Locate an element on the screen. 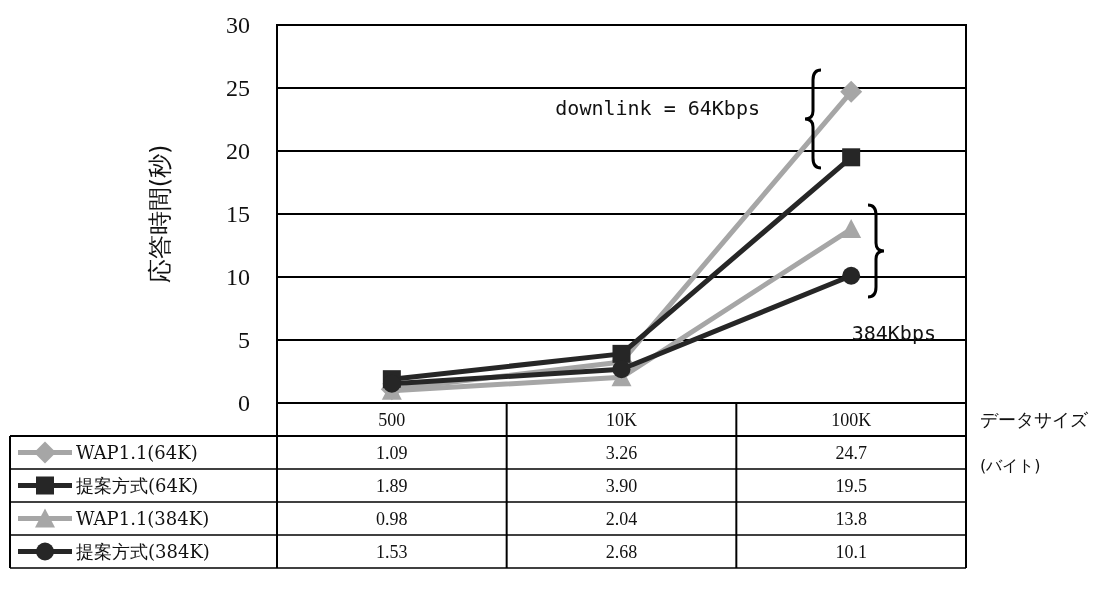 The image size is (1116, 593). x-tick-label: 100K is located at coordinates (851, 419).